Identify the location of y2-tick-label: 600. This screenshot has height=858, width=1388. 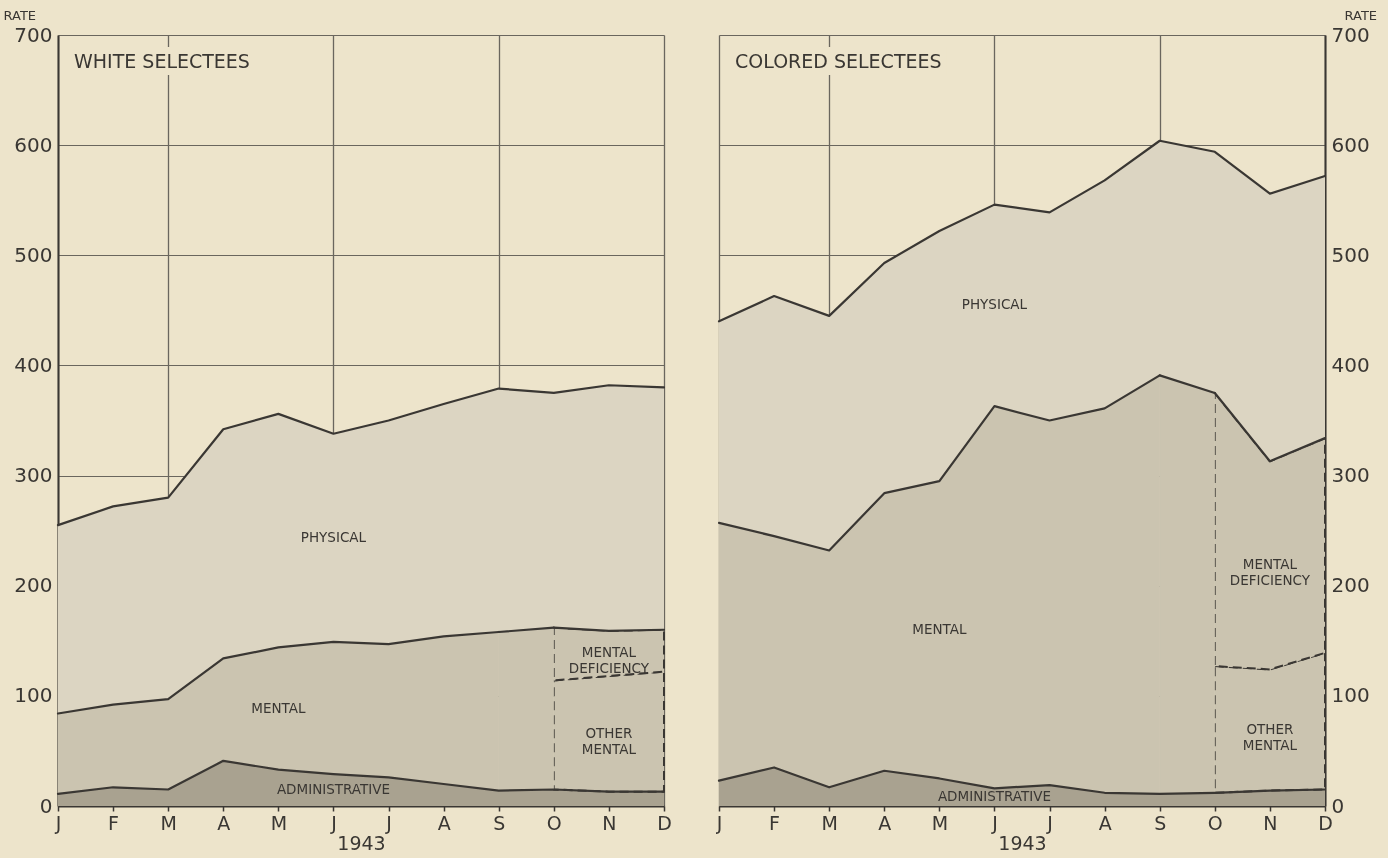
(1350, 144).